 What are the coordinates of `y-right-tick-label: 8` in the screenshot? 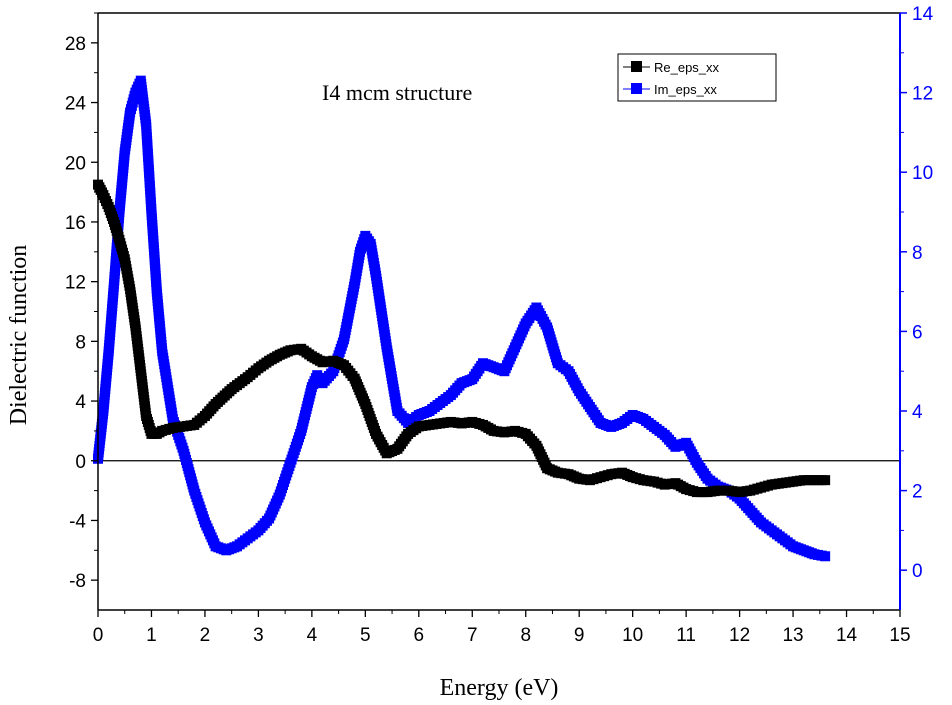 It's located at (917, 253).